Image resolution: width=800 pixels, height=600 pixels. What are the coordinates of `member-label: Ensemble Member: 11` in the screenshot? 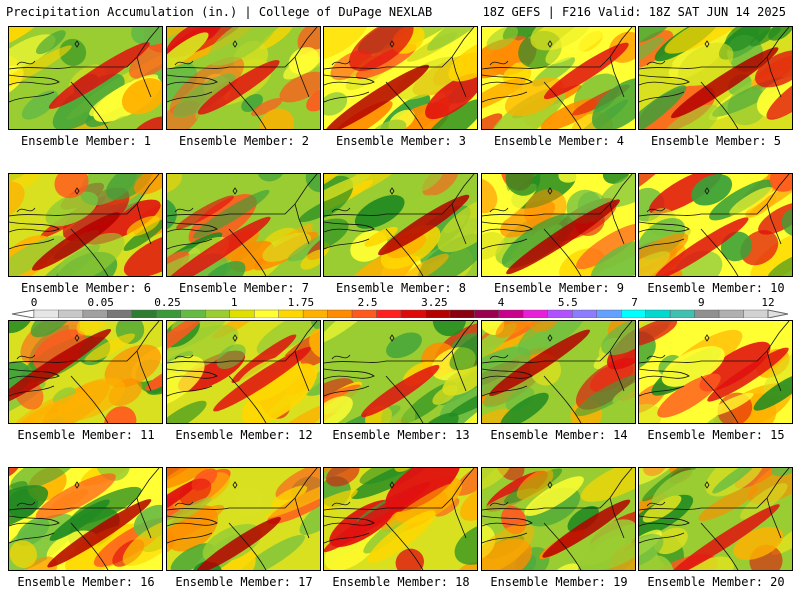 It's located at (86, 435).